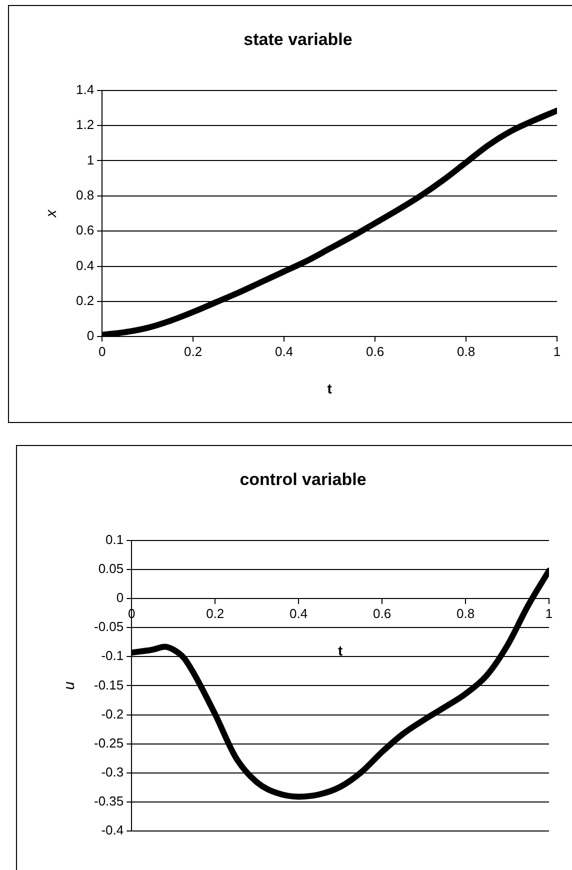 The image size is (572, 870). I want to click on y-tick-label: -0.4, so click(112, 830).